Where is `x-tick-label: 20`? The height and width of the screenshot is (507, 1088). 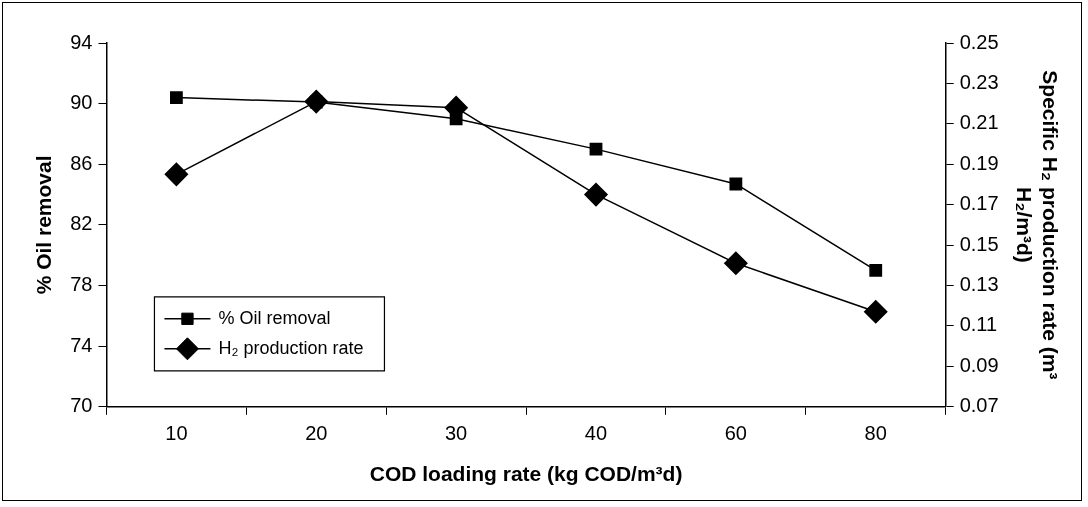
x-tick-label: 20 is located at coordinates (316, 433).